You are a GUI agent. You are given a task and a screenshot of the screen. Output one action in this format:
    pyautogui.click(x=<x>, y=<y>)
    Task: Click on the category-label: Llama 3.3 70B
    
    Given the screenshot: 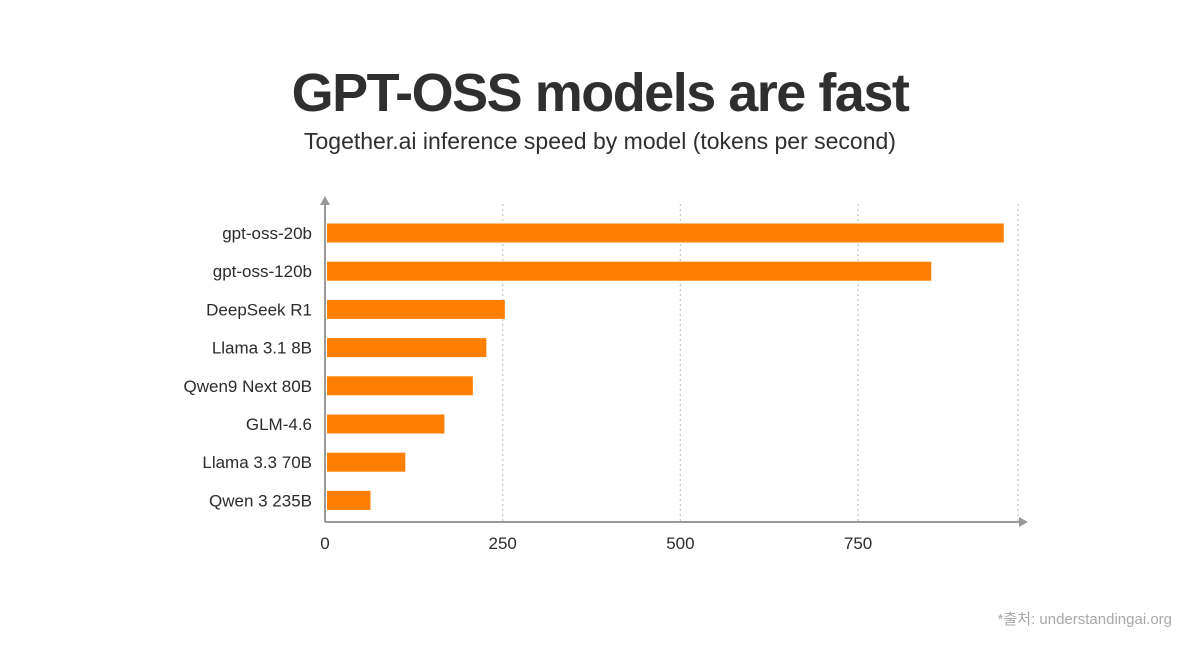 What is the action you would take?
    pyautogui.click(x=257, y=462)
    